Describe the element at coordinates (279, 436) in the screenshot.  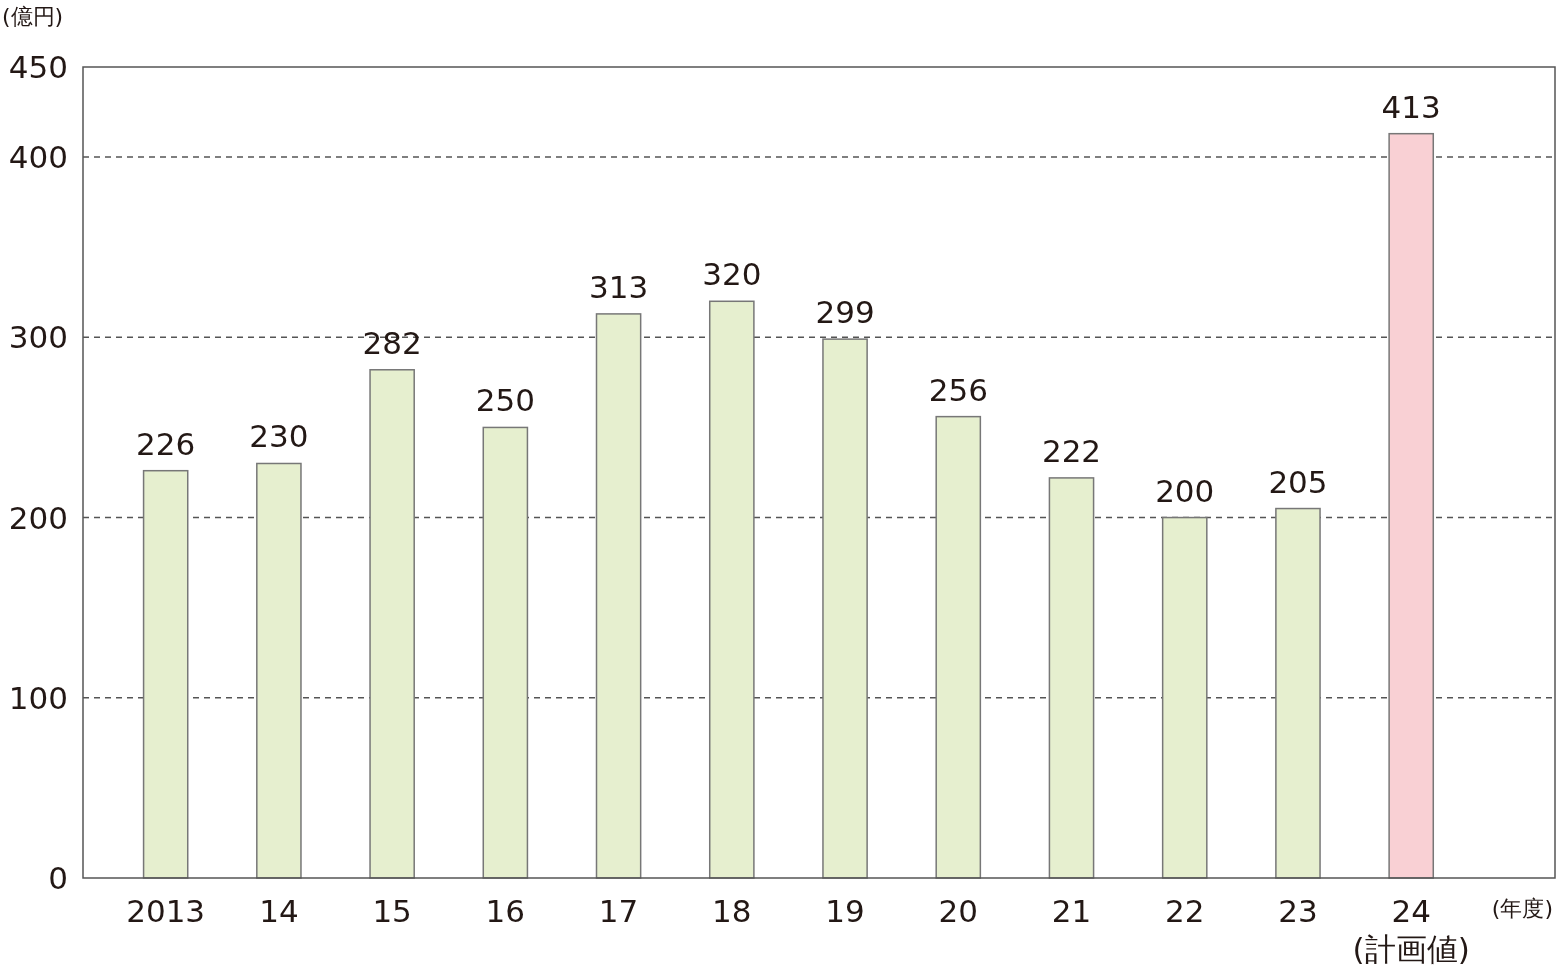
I see `data-label: 230` at that location.